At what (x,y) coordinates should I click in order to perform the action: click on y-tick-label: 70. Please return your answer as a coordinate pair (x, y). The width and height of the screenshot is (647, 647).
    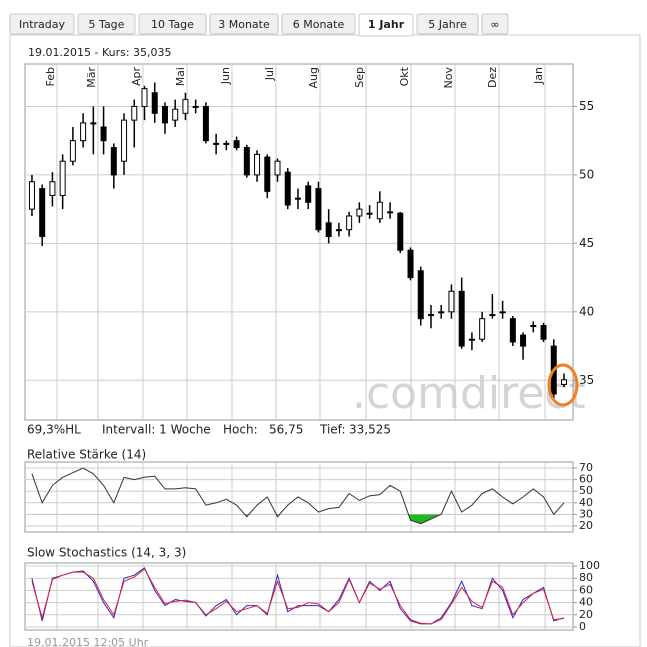
    Looking at the image, I should click on (586, 467).